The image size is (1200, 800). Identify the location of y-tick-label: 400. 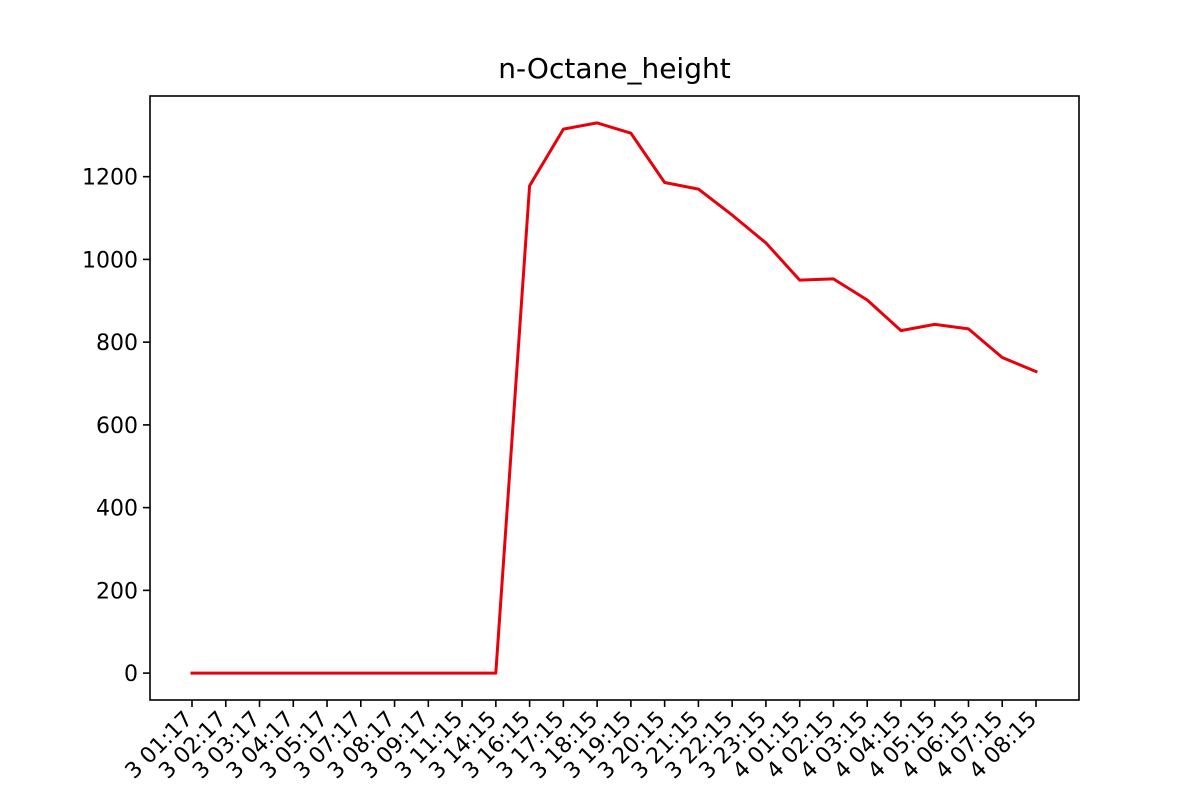
(117, 509).